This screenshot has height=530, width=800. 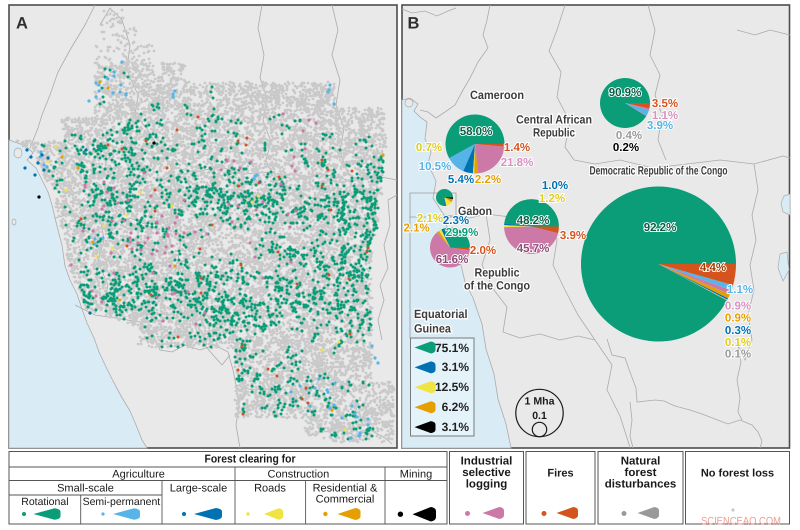 What do you see at coordinates (461, 180) in the screenshot?
I see `svg-text: 5.4%` at bounding box center [461, 180].